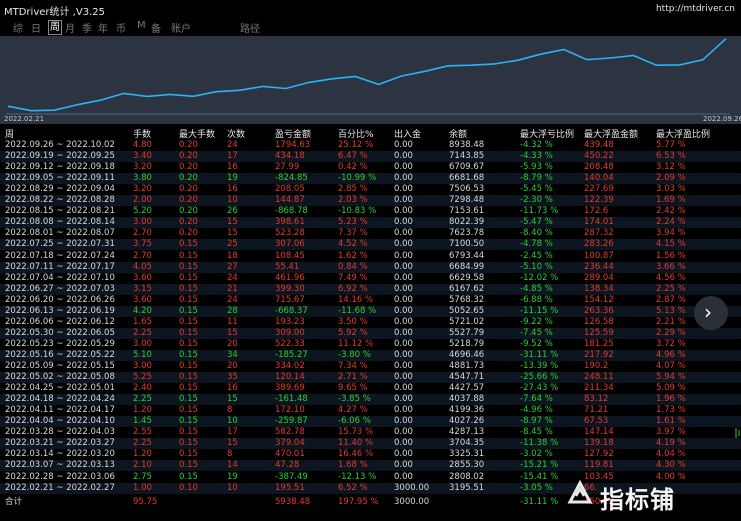 The width and height of the screenshot is (741, 521). What do you see at coordinates (353, 321) in the screenshot?
I see `cell-pct: 3.50 %` at bounding box center [353, 321].